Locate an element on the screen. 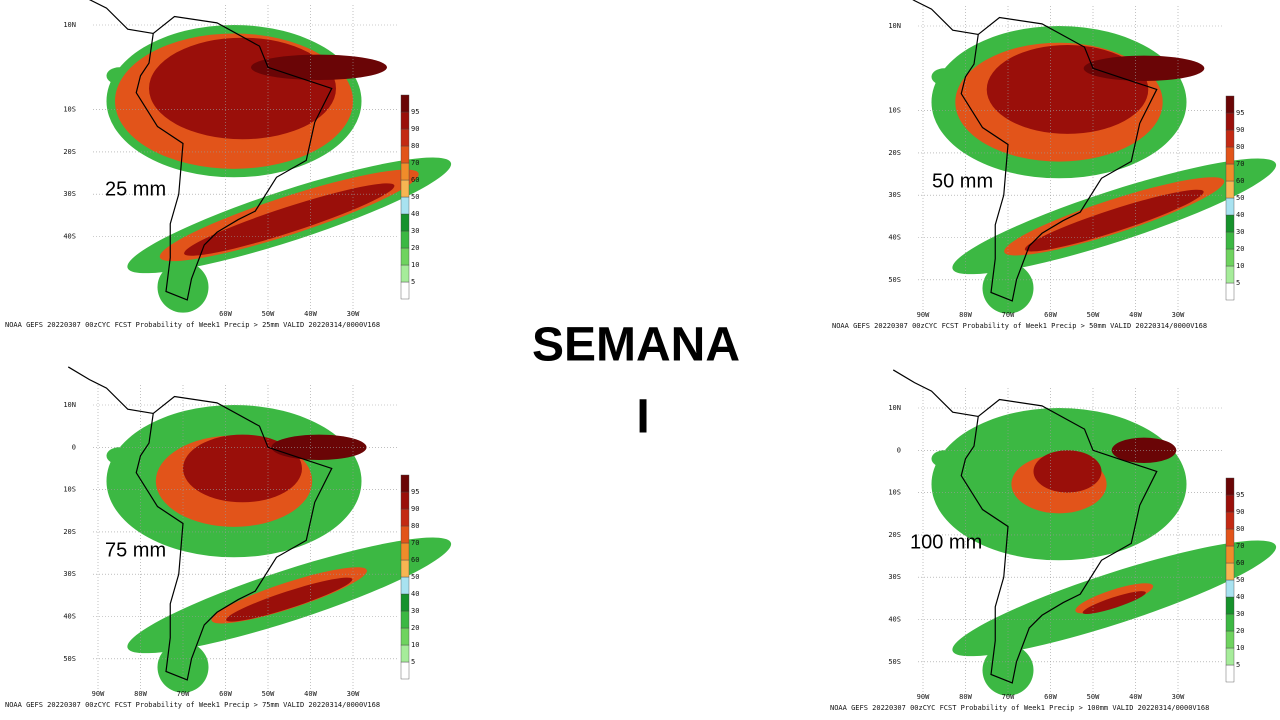 This screenshot has height=720, width=1280. threshold-label: 25 mm is located at coordinates (135, 189).